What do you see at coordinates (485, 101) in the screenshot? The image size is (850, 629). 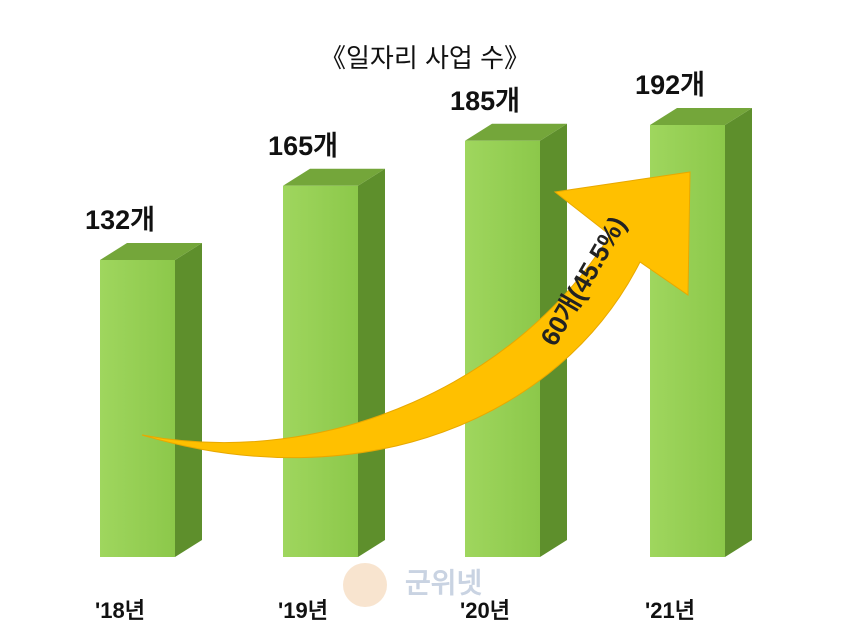 I see `value-label: 185개` at bounding box center [485, 101].